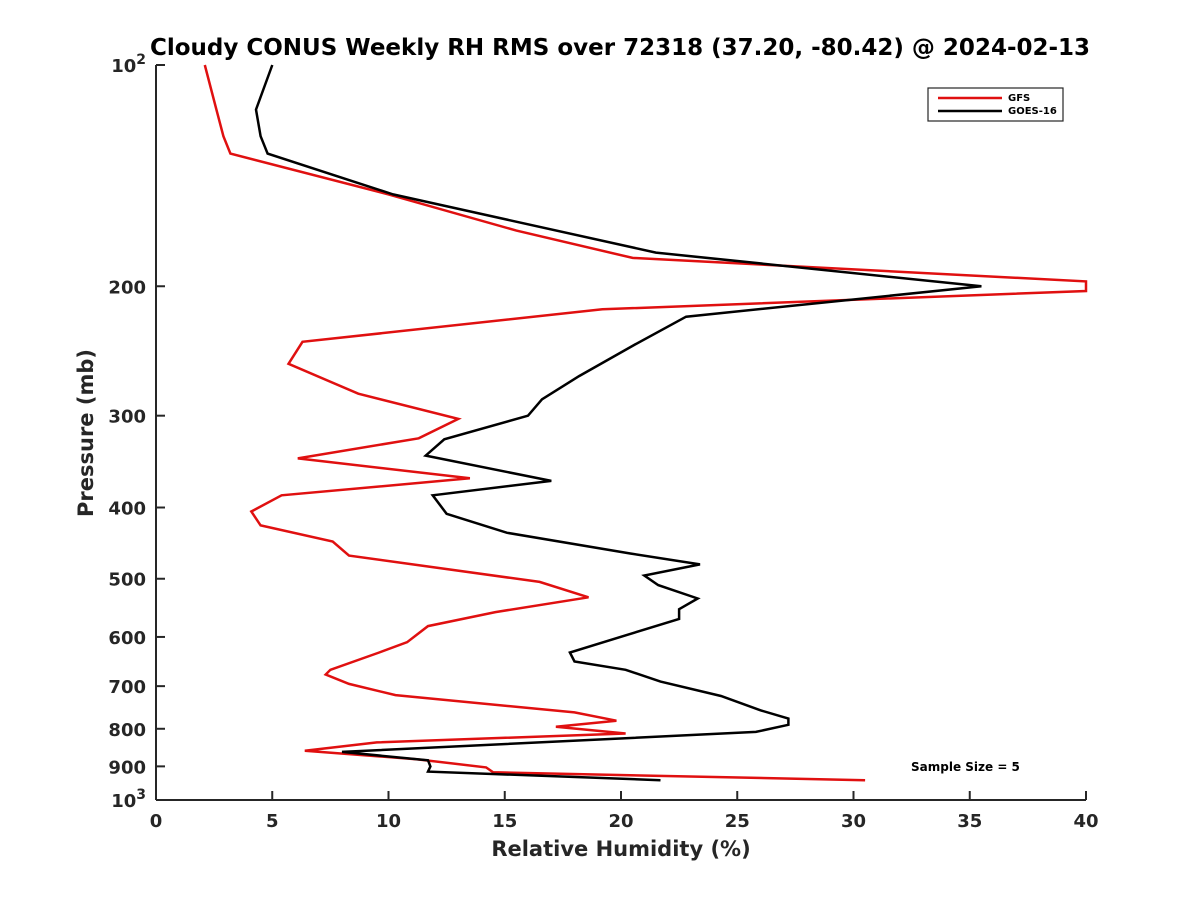 This screenshot has width=1200, height=900. I want to click on y-tick-label: 500, so click(127, 580).